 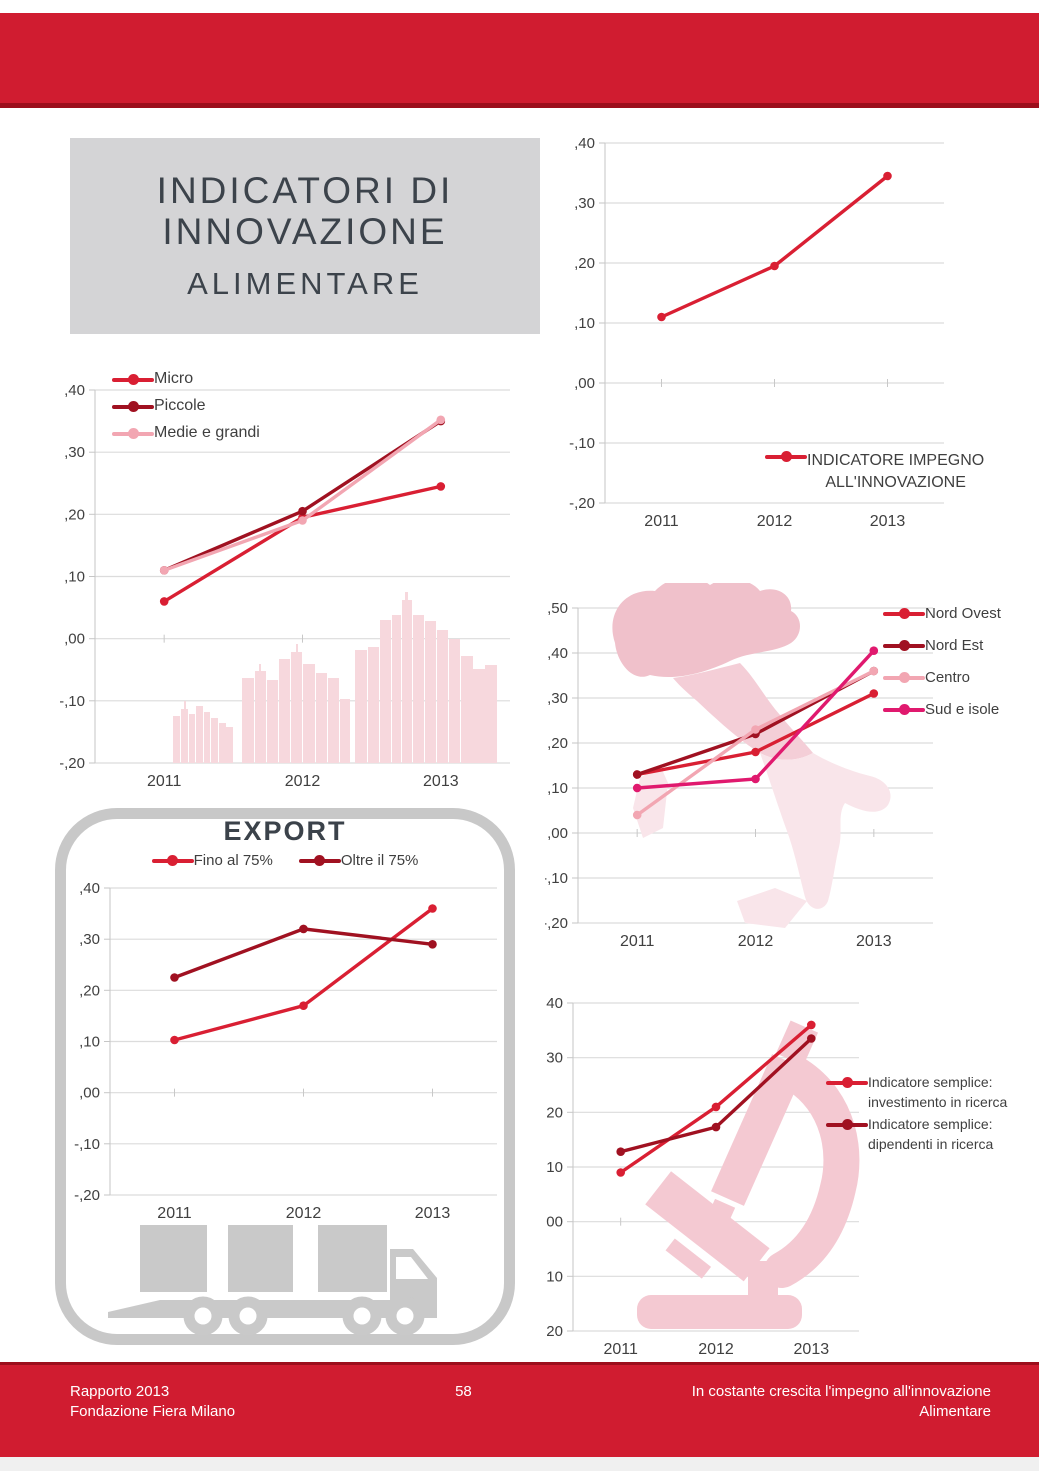 I want to click on legend-dimensioni: Micro Piccole Medie e grandi, so click(x=186, y=410).